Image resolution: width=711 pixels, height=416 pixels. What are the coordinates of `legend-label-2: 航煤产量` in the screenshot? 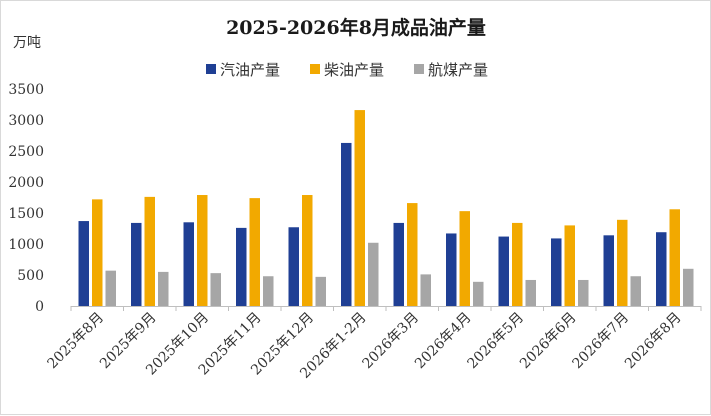 It's located at (458, 70).